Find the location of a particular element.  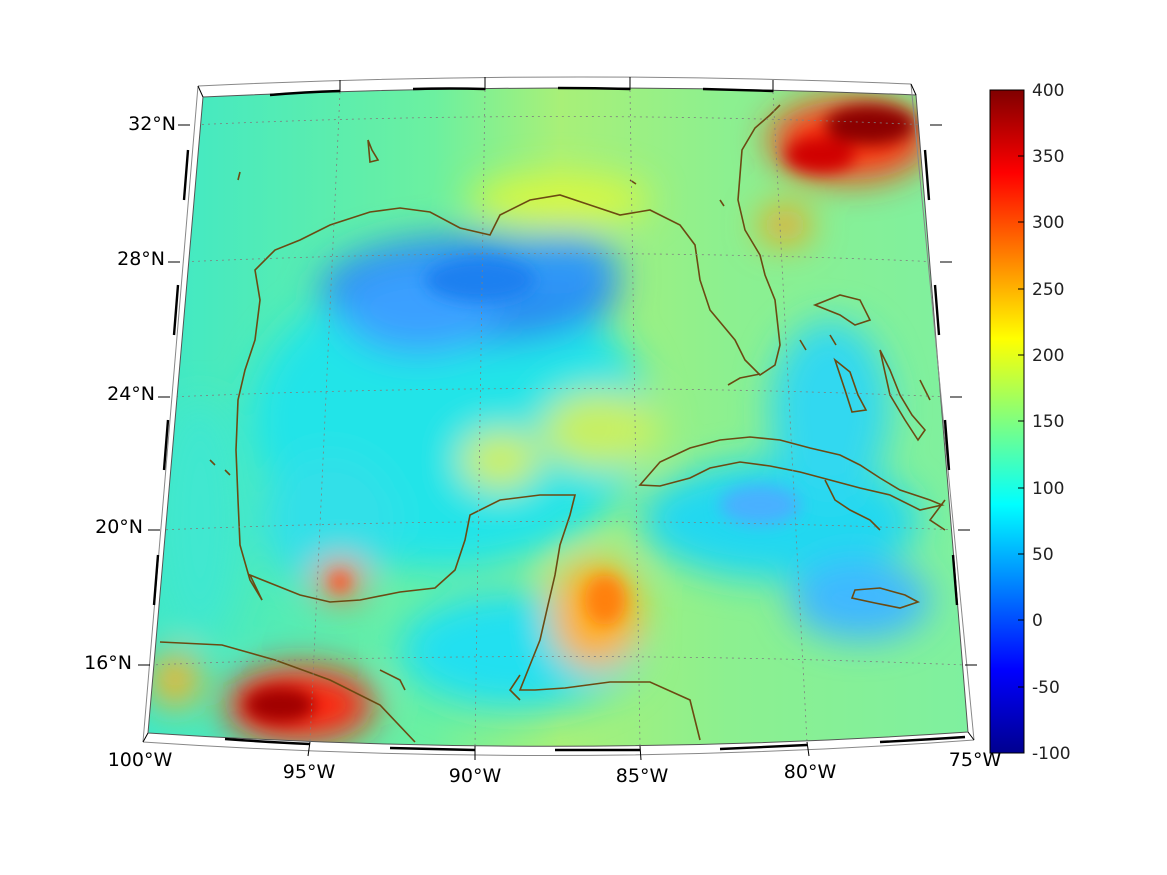

lat-label-32n: 32°N is located at coordinates (152, 124).